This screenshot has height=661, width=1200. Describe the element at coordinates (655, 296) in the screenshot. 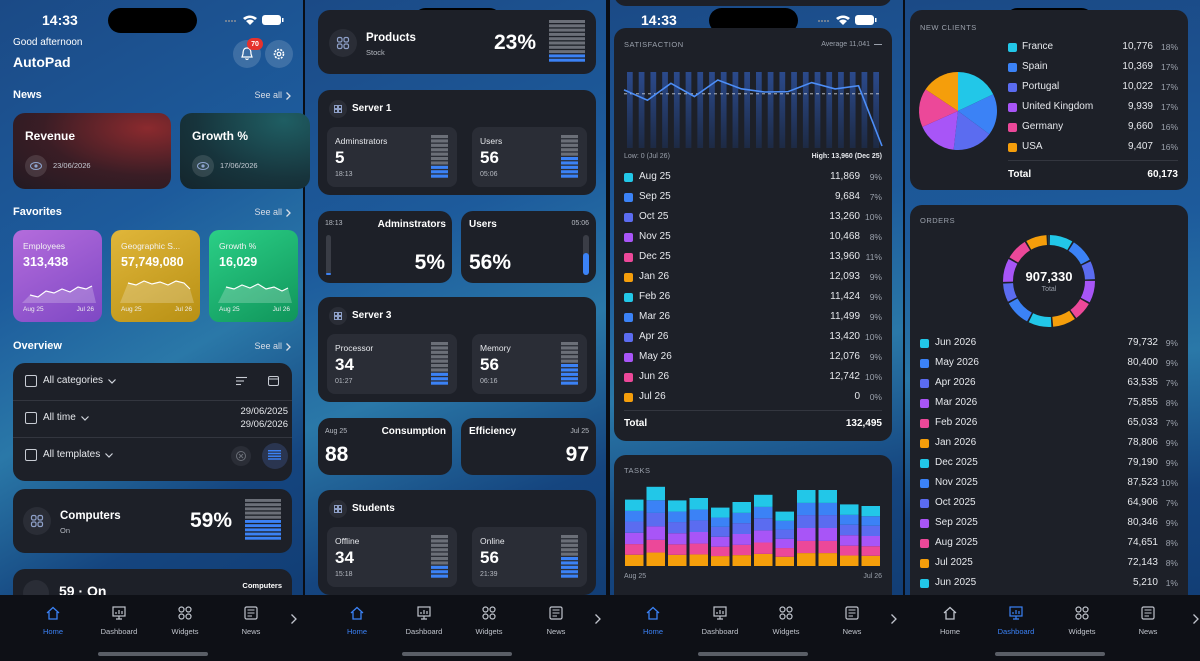

I see `row-label: Feb 26` at that location.